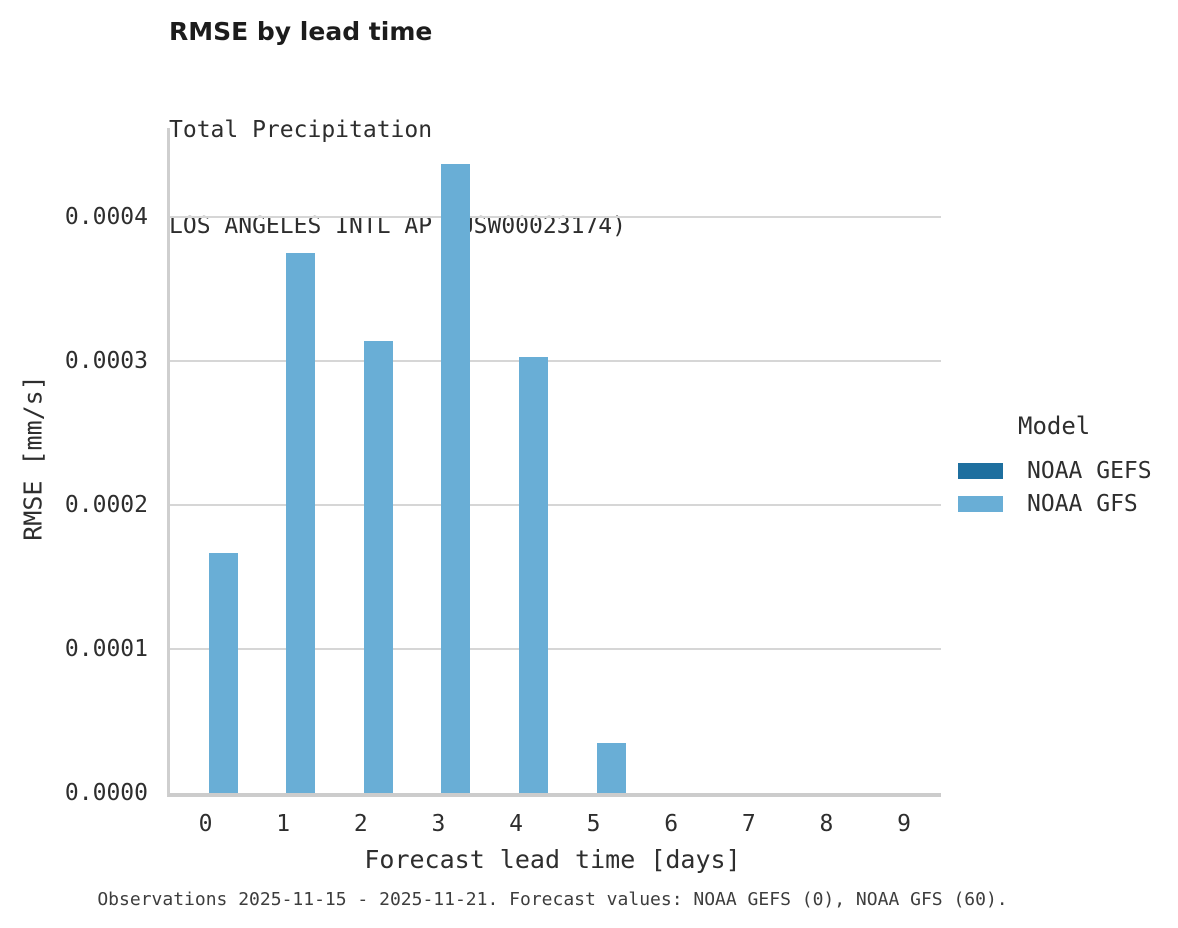  I want to click on x-tick-label: 0, so click(205, 824).